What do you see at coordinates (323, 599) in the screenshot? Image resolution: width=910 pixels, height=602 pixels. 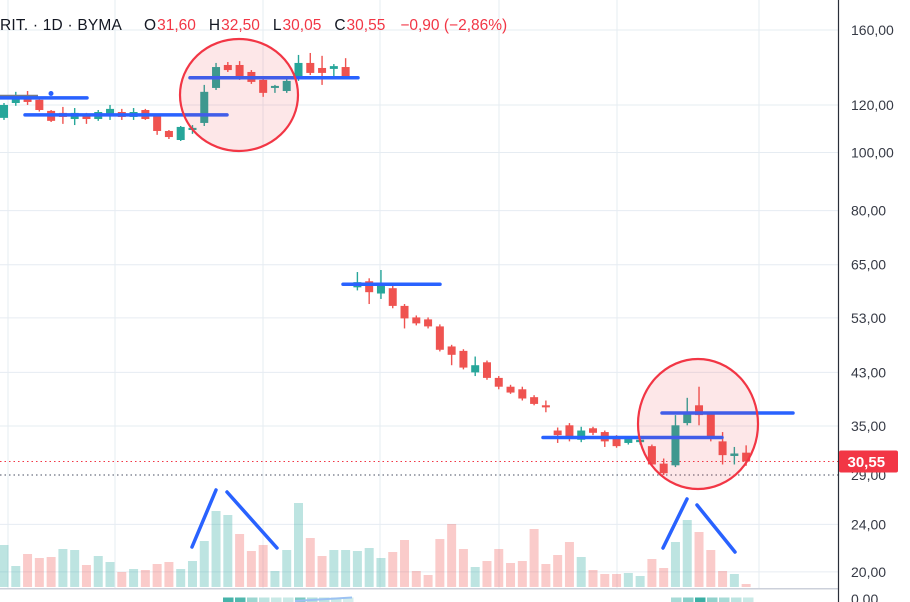 I see `indicator-line` at bounding box center [323, 599].